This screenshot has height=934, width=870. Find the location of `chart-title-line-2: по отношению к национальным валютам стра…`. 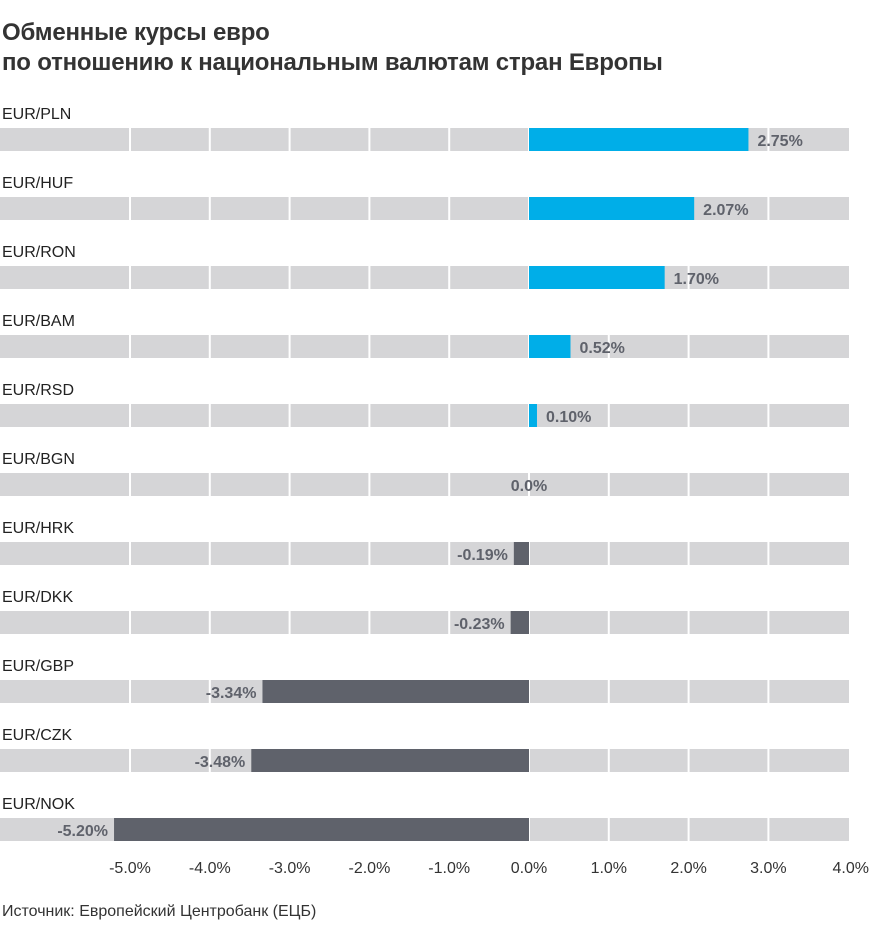

chart-title-line-2: по отношению к национальным валютам стра… is located at coordinates (332, 62).